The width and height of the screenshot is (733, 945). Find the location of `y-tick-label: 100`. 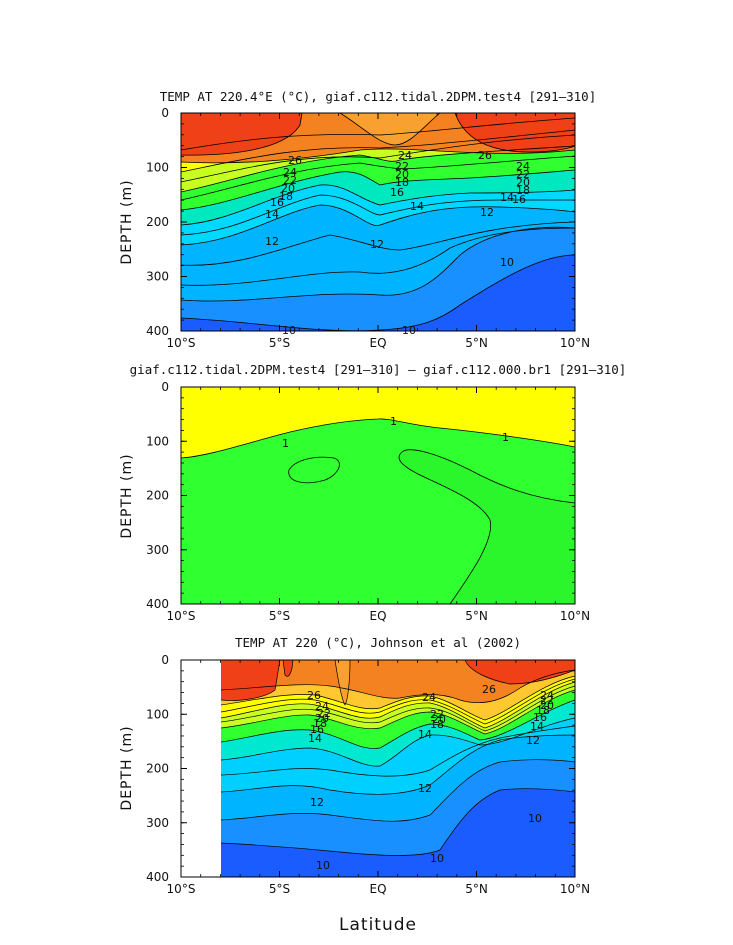

y-tick-label: 100 is located at coordinates (157, 714).